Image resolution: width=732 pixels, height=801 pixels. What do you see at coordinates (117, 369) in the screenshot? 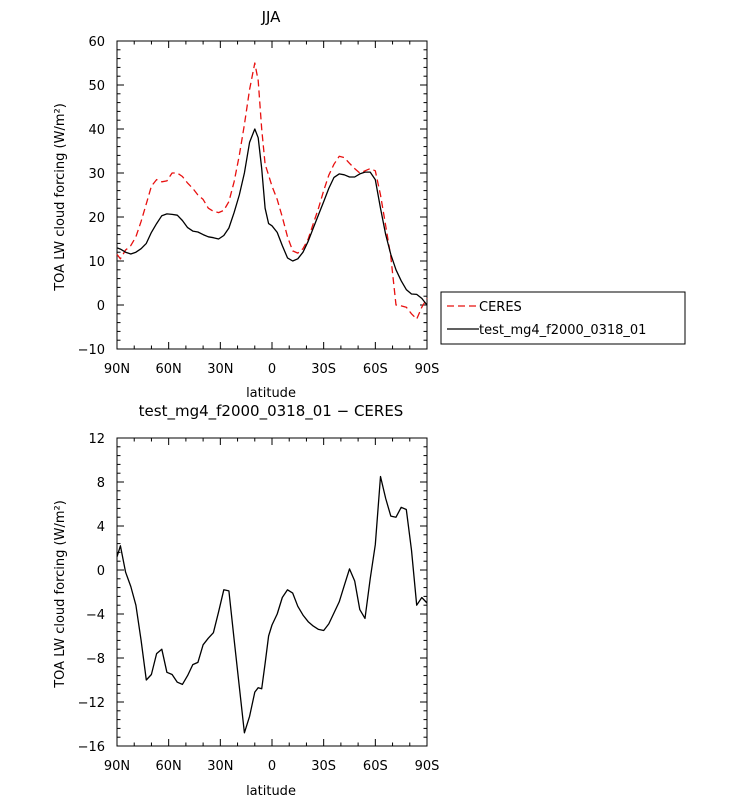
I see `top-x-tick-label: 90N` at bounding box center [117, 369].